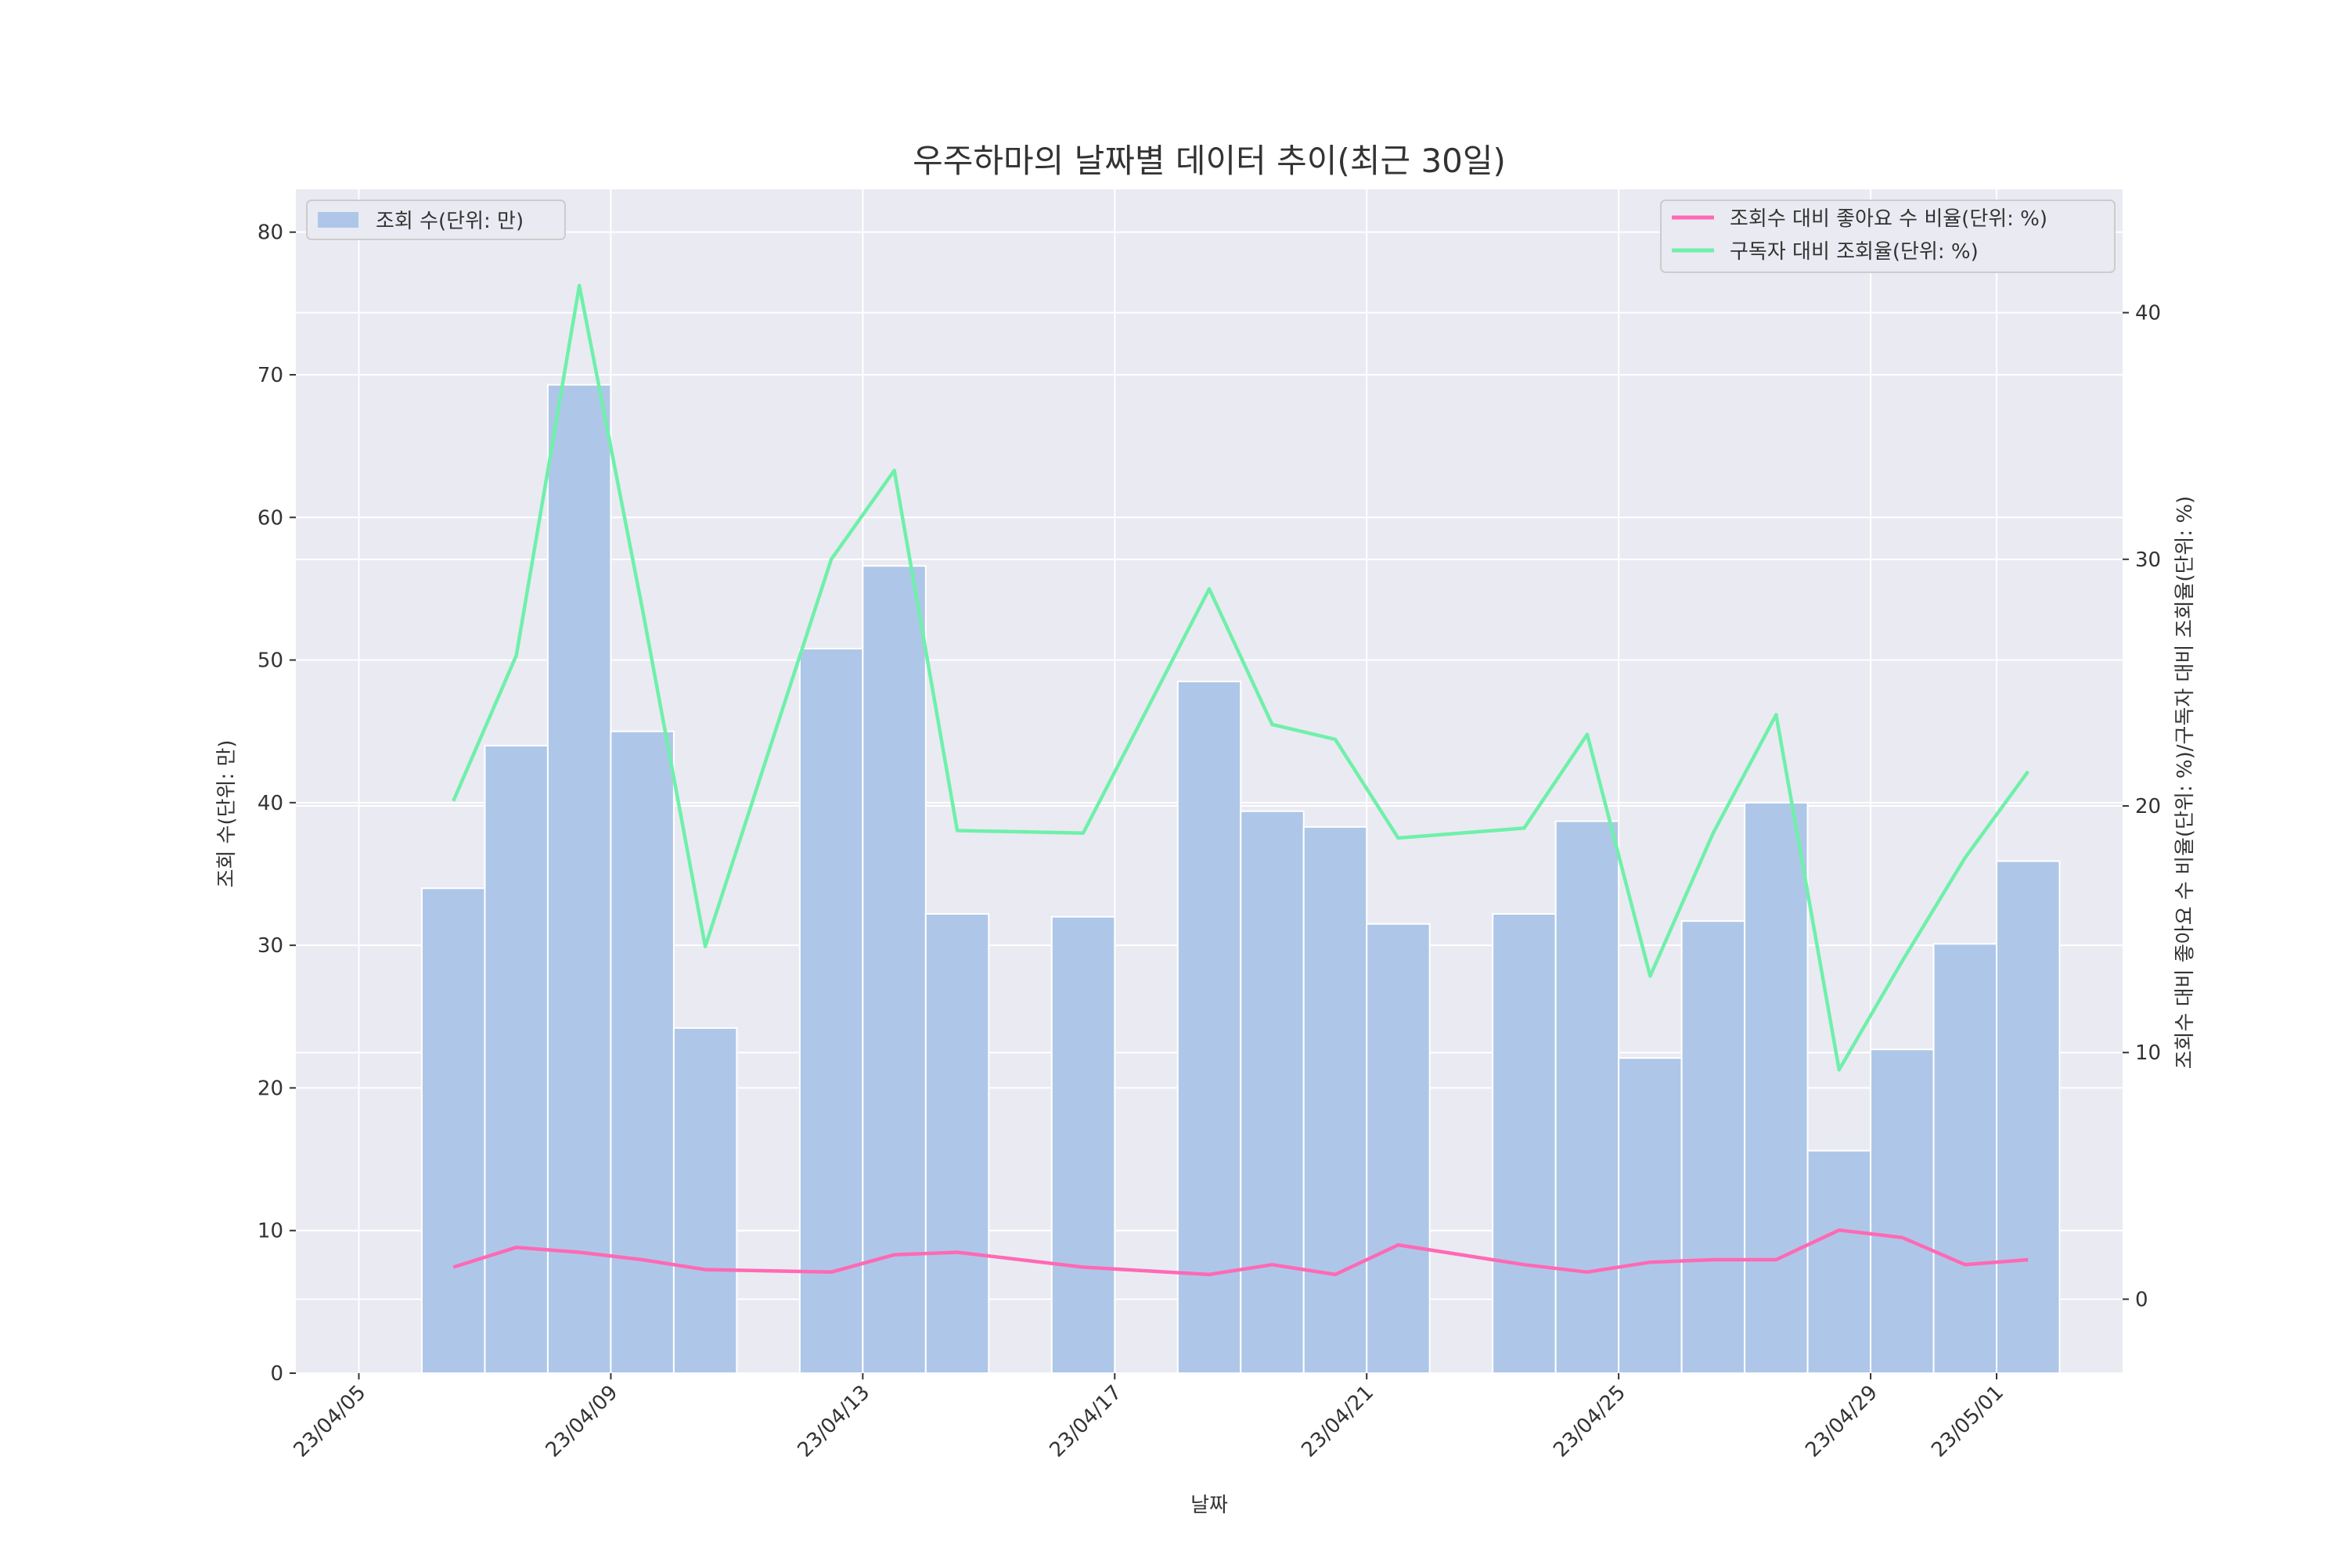 The height and width of the screenshot is (1568, 2348). I want to click on y-axis-label-left: 조회 수(단위: 만), so click(227, 813).